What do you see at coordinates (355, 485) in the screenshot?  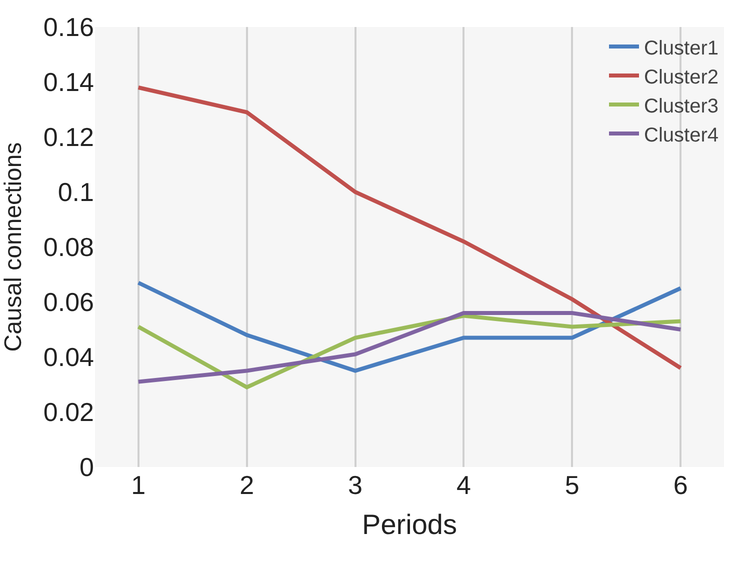 I see `x-tick-label: 3` at bounding box center [355, 485].